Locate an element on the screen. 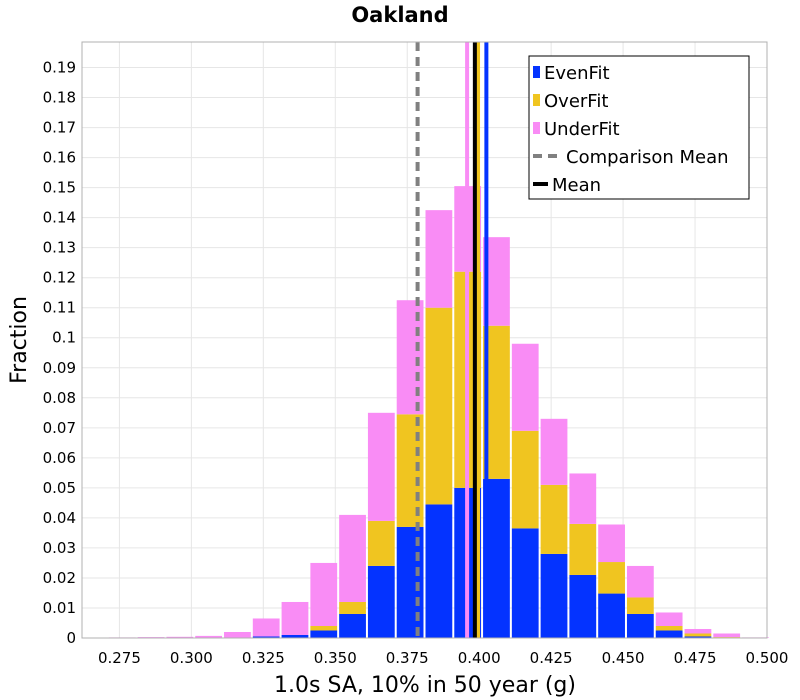 The image size is (800, 700). y-tick-label: 0.02 is located at coordinates (59, 578).